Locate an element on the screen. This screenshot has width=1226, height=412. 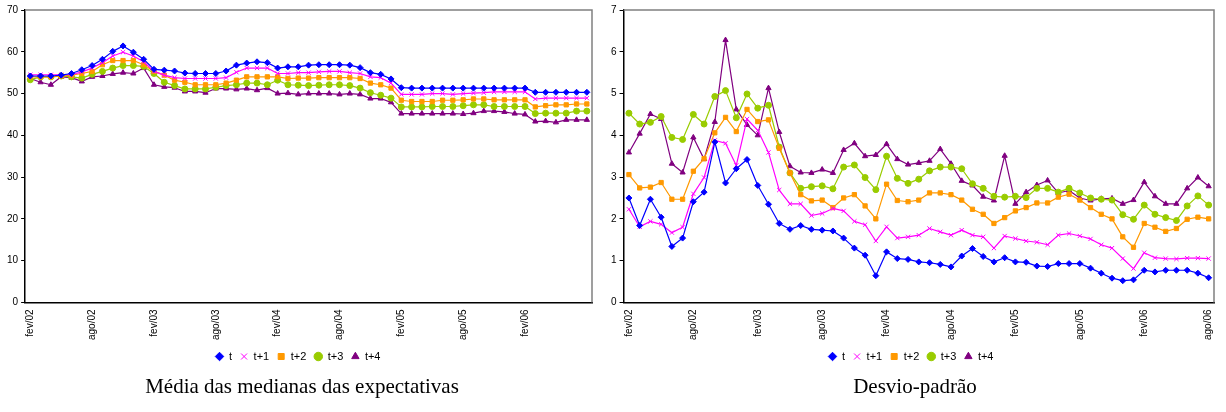
y-tick-label: 20 is located at coordinates (13, 218).